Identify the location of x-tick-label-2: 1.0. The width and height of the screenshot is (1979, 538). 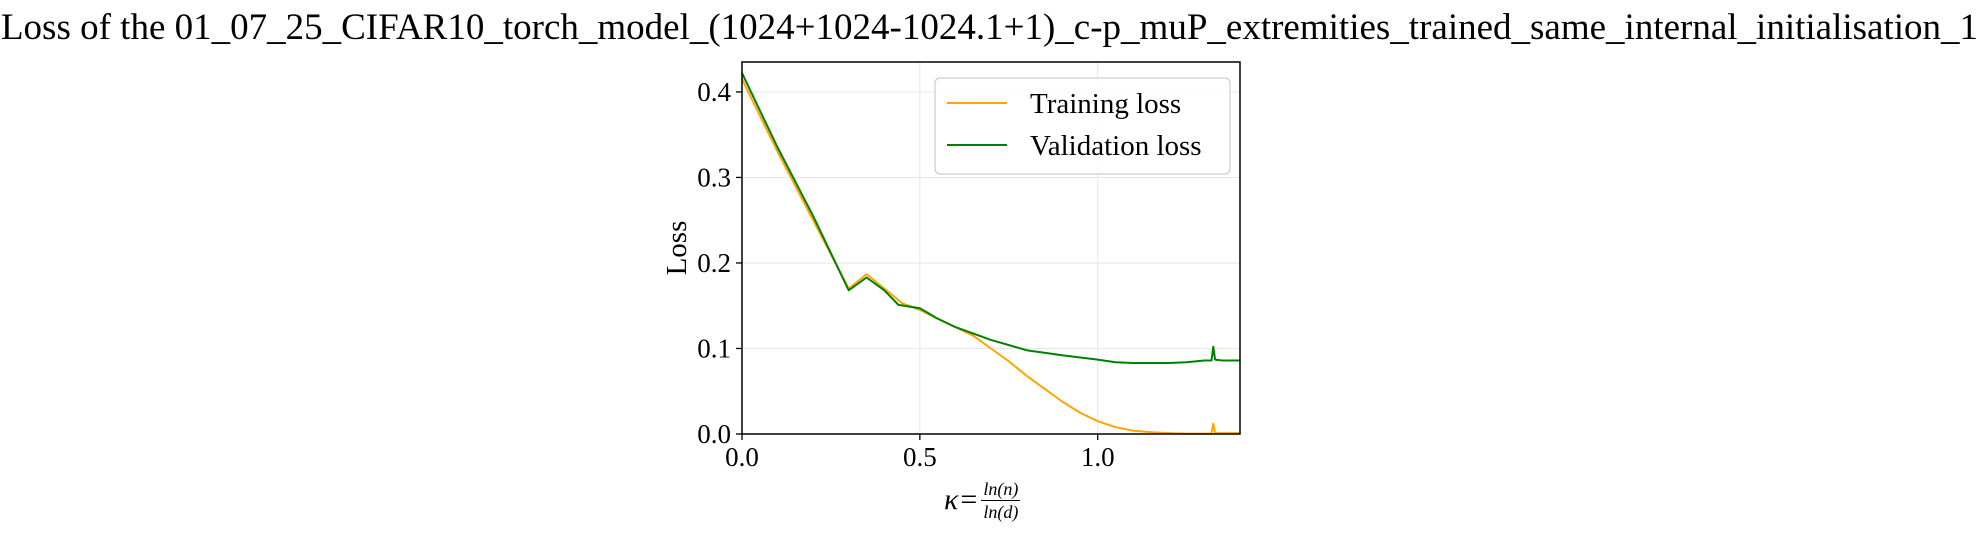
(1098, 457).